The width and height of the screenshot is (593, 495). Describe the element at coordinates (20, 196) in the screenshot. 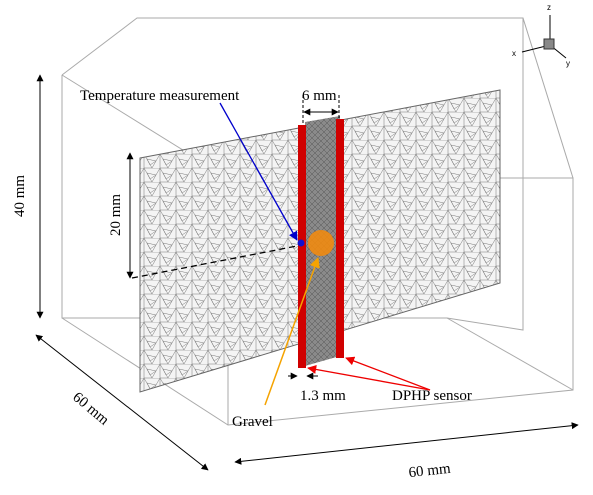

I see `label: 40 mm` at that location.